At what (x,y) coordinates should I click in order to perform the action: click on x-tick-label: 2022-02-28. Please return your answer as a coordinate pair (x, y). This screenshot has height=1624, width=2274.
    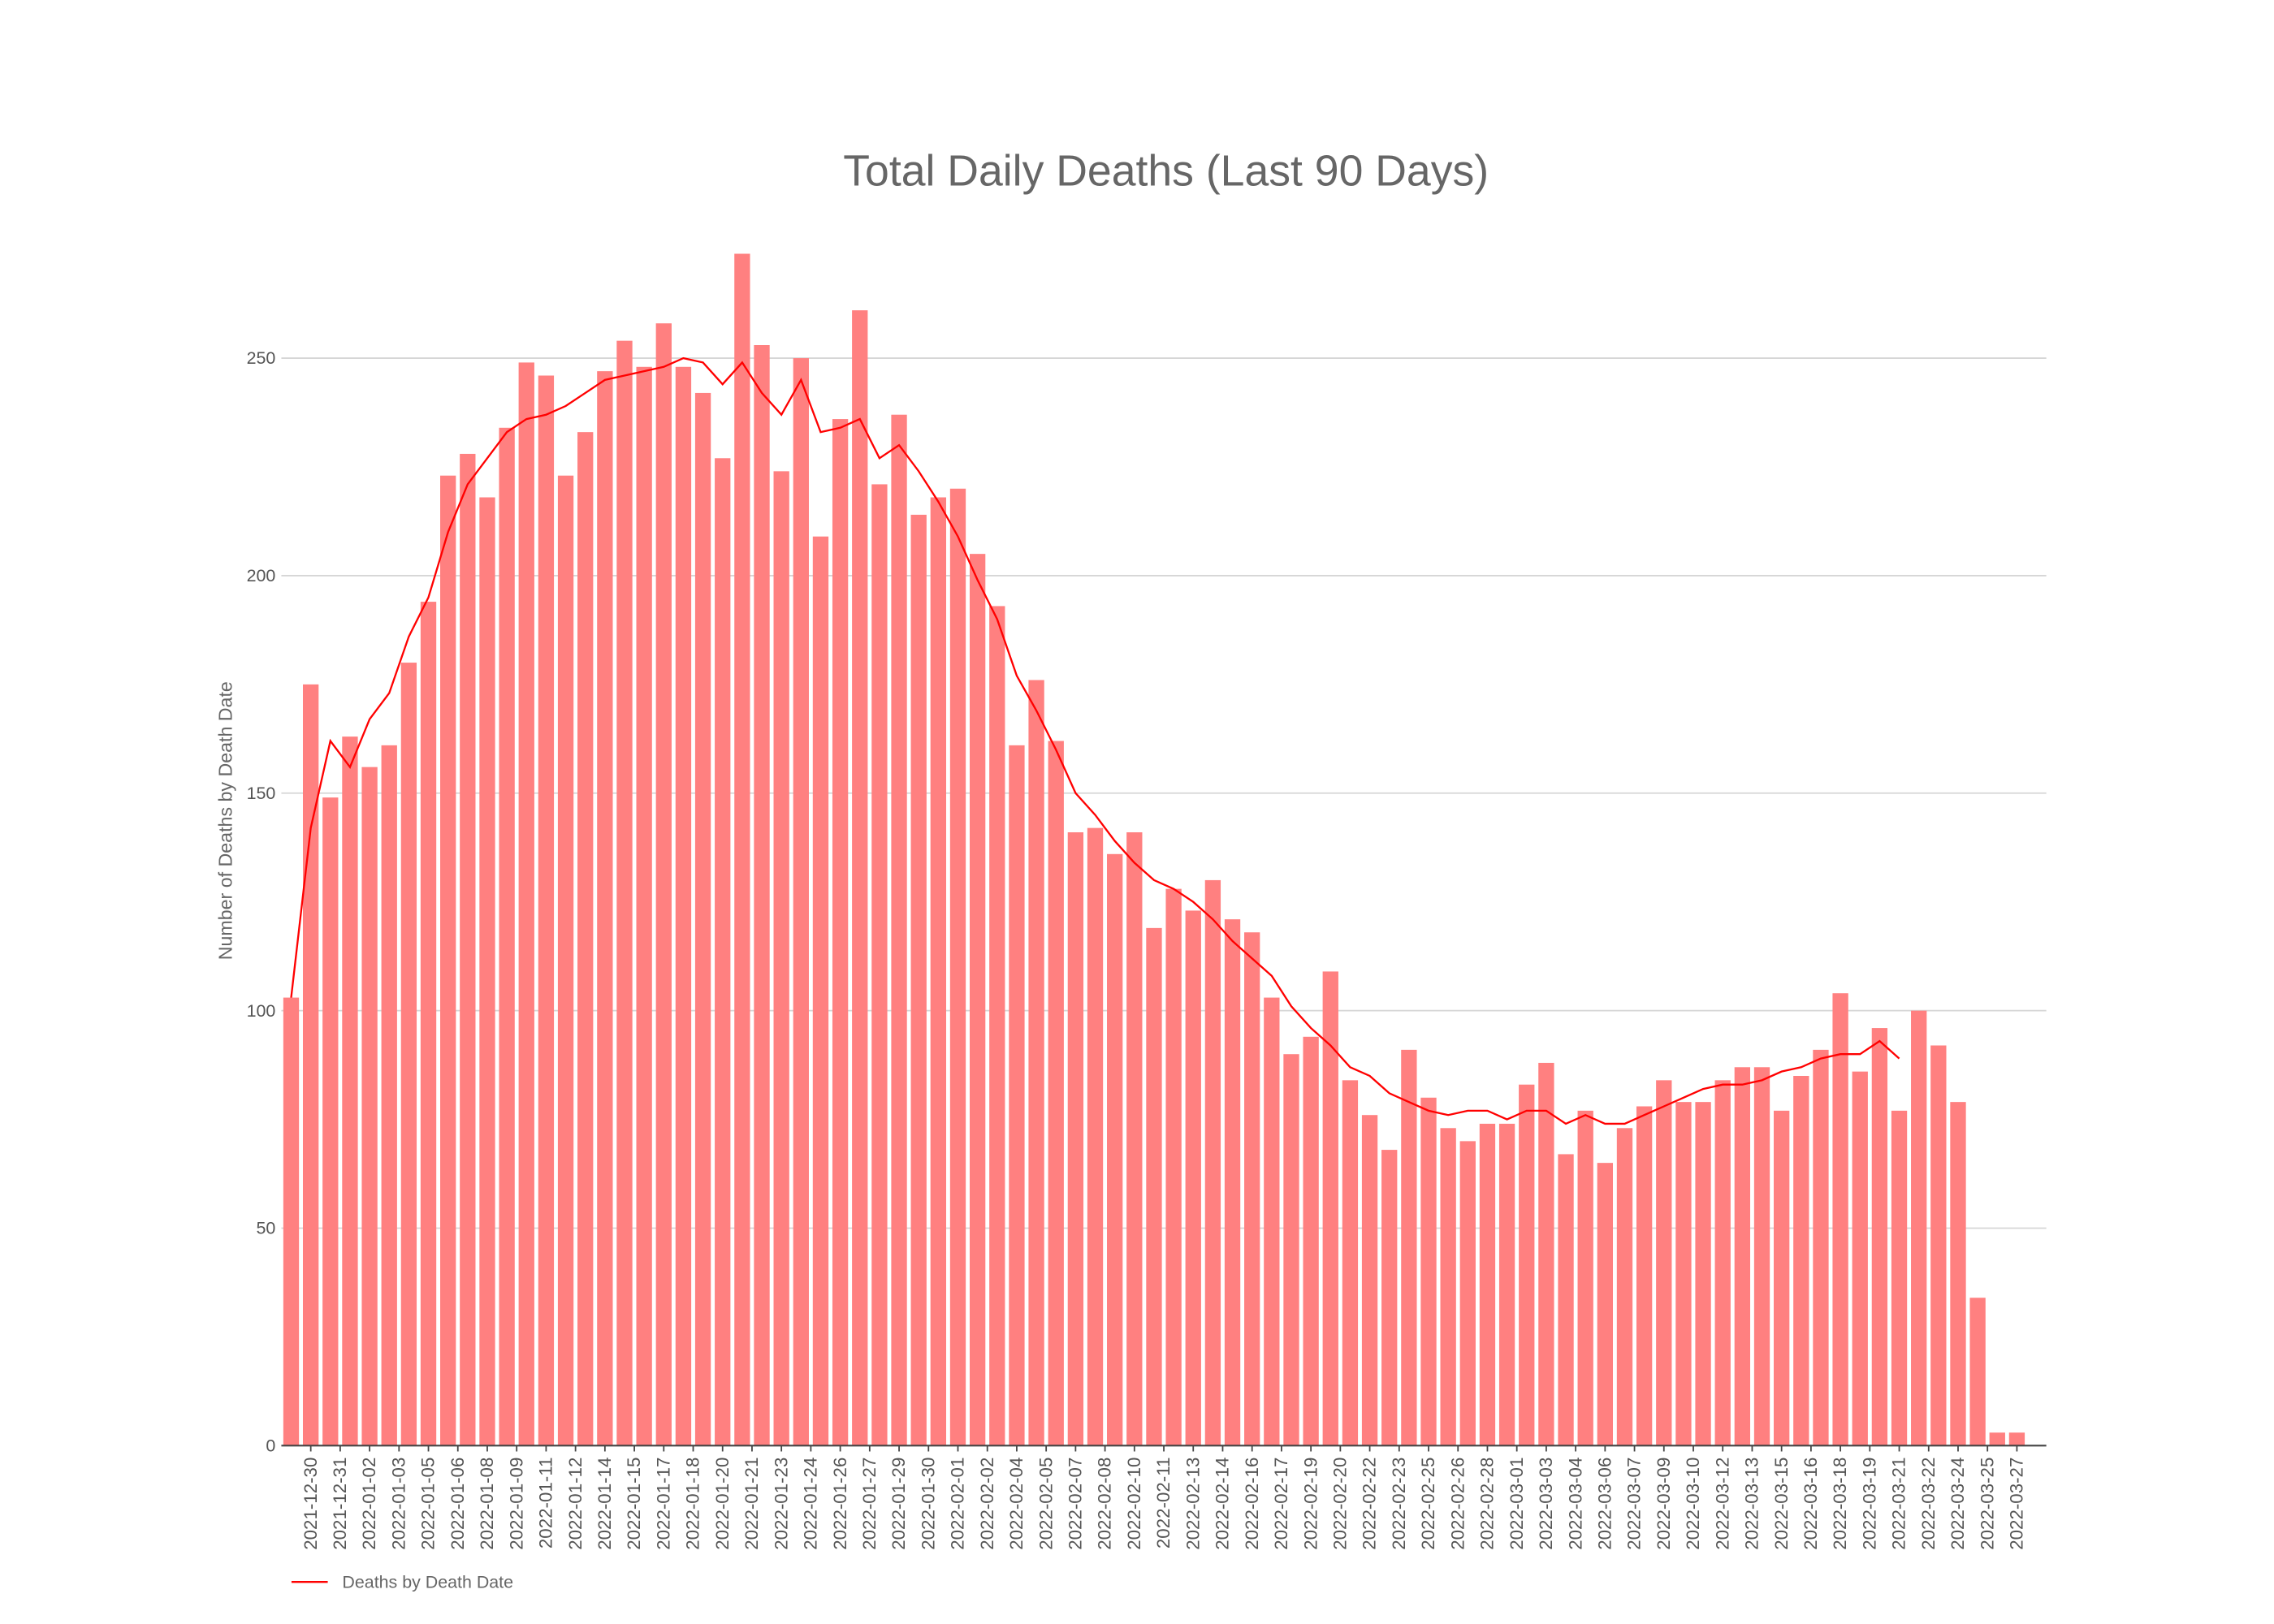
    Looking at the image, I should click on (1487, 1504).